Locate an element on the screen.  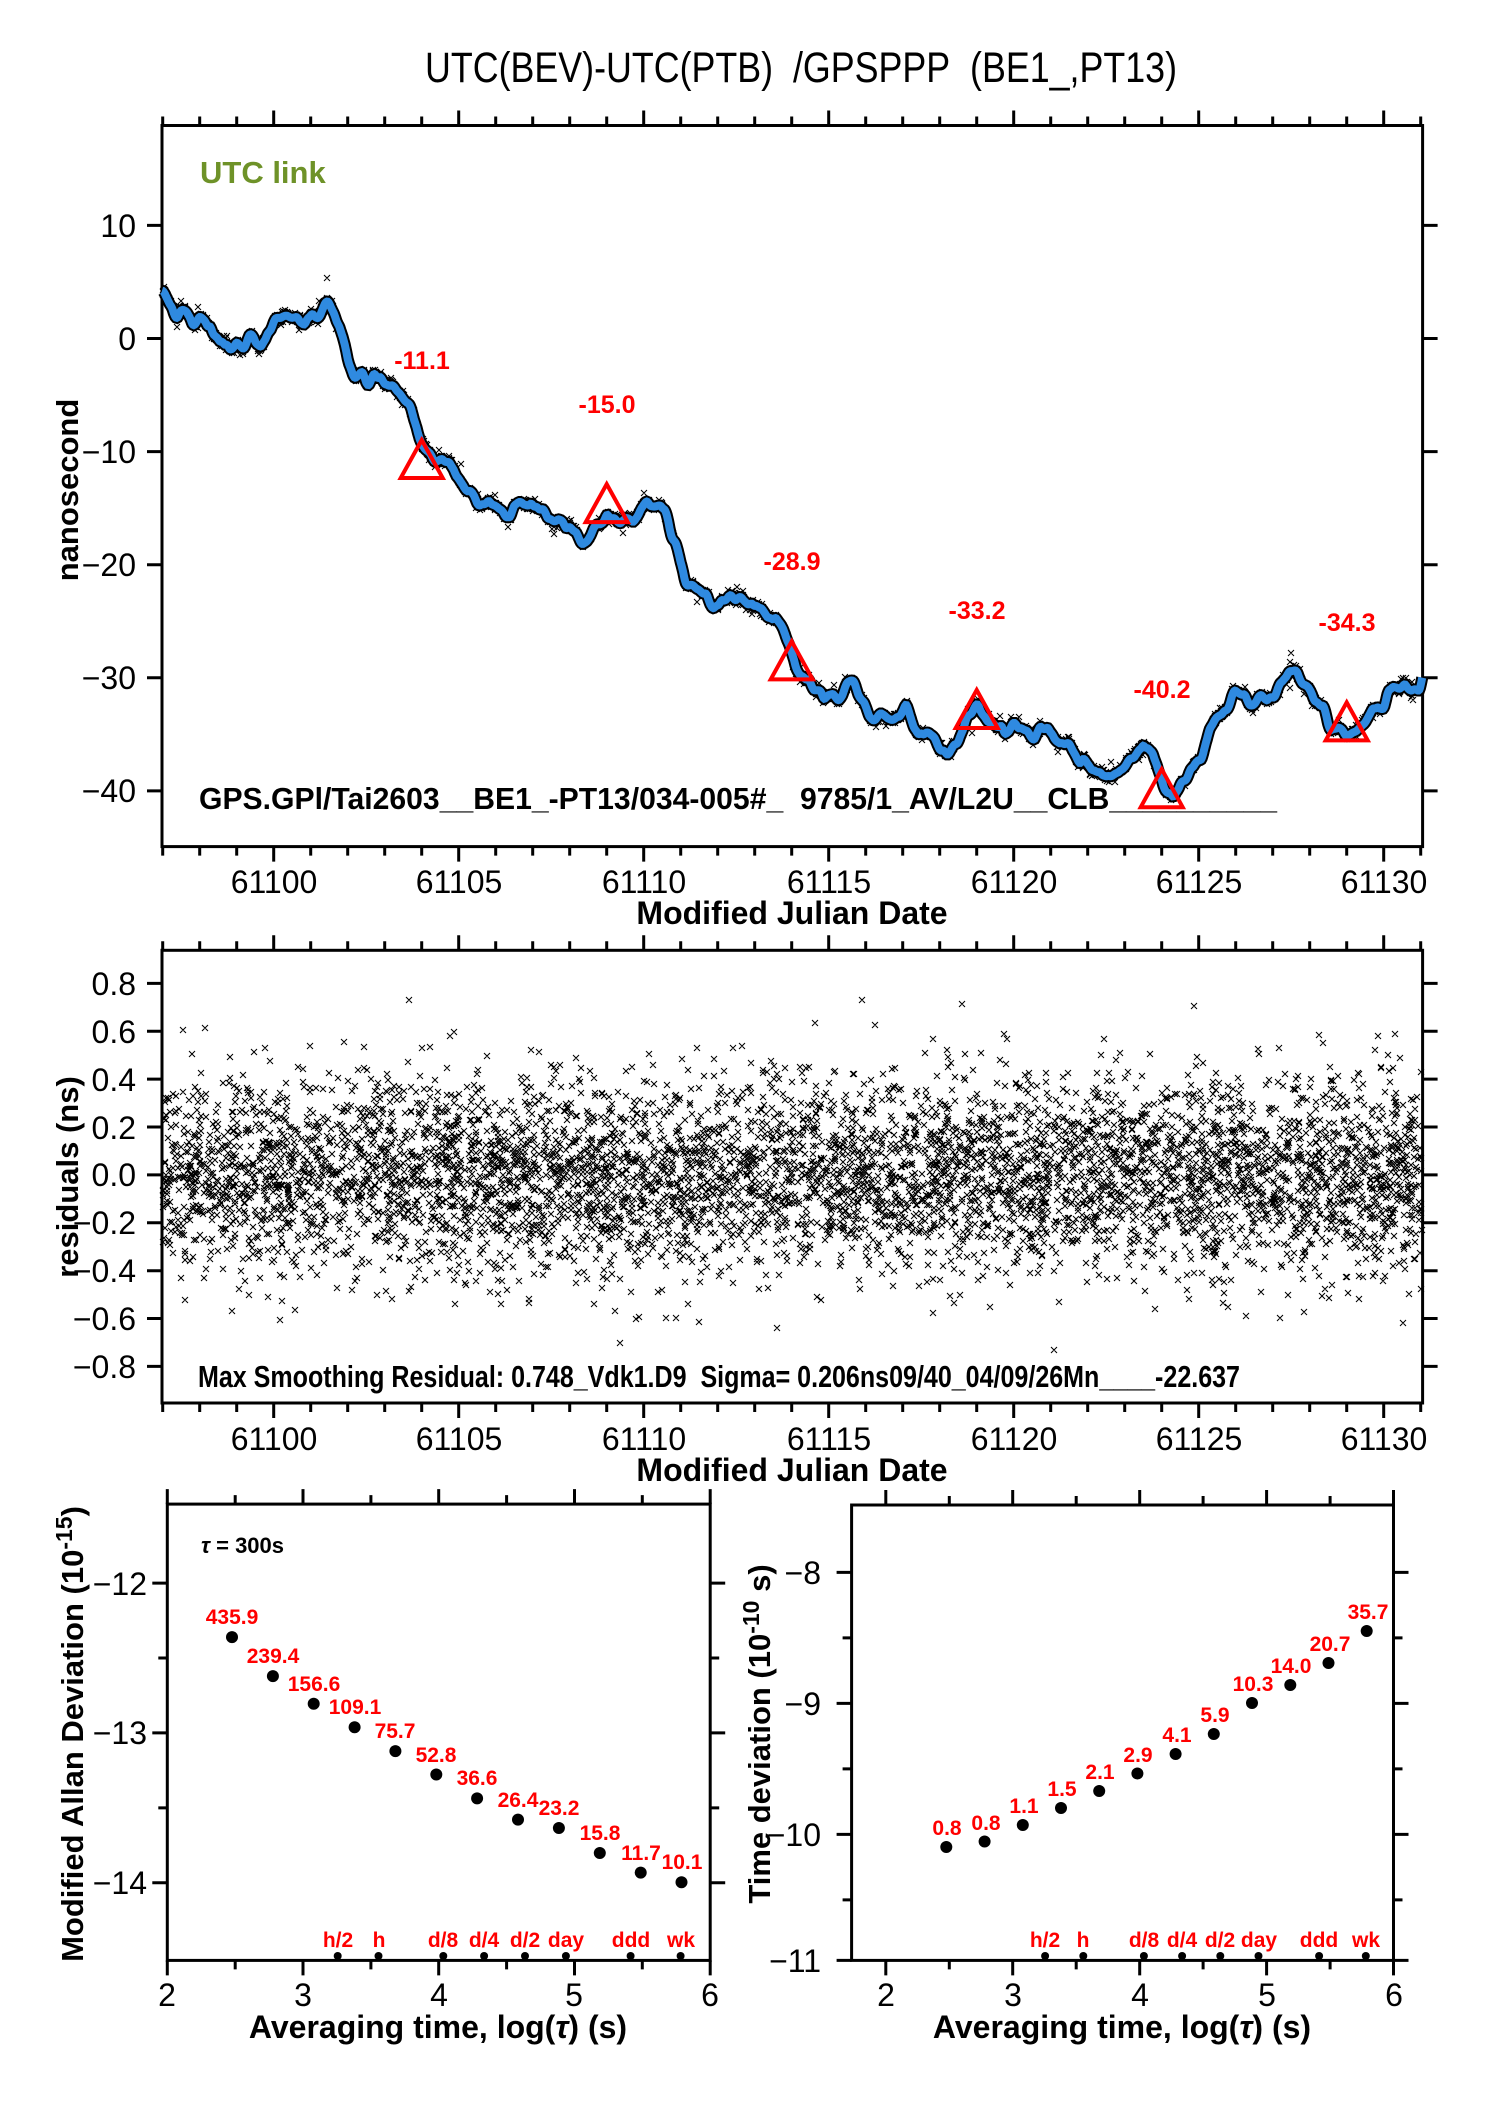
svg-text: 10 is located at coordinates (118, 226).